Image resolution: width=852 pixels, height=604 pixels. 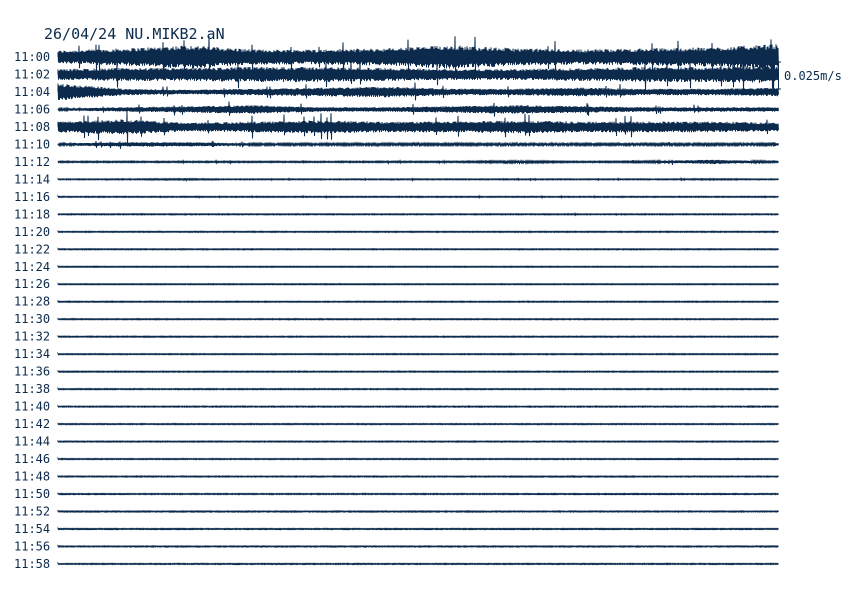 What do you see at coordinates (134, 34) in the screenshot?
I see `chart-title: 26/04/24 NU.MIKB2.aN` at bounding box center [134, 34].